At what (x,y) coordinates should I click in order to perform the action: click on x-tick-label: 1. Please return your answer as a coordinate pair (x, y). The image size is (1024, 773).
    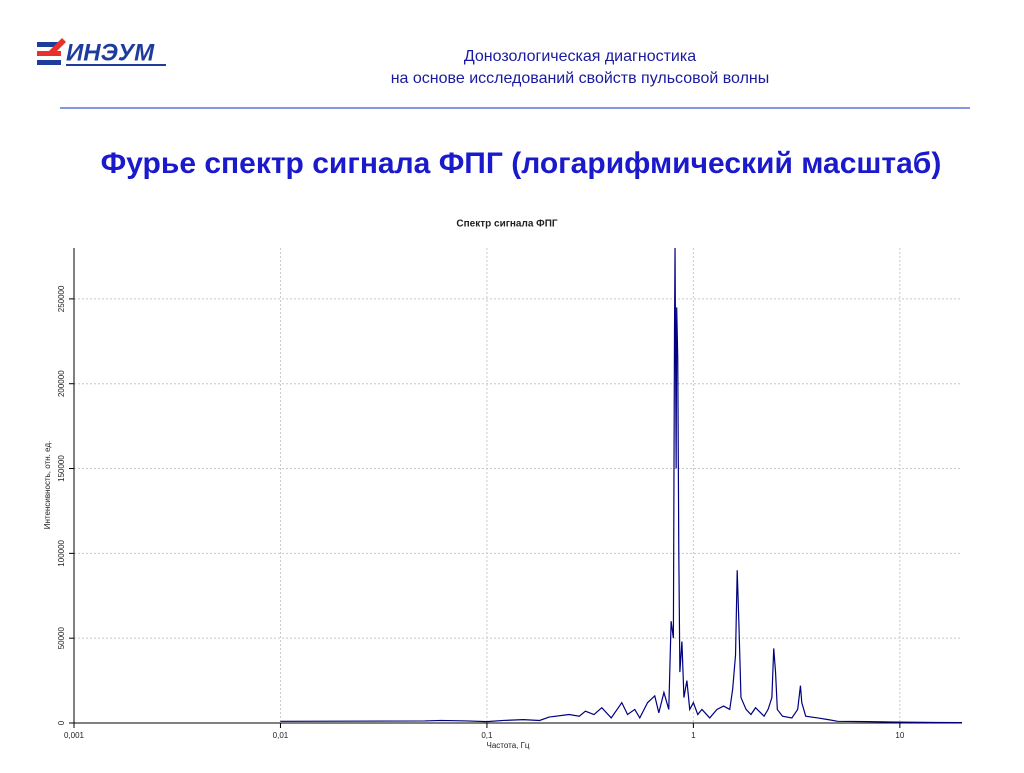
    Looking at the image, I should click on (693, 735).